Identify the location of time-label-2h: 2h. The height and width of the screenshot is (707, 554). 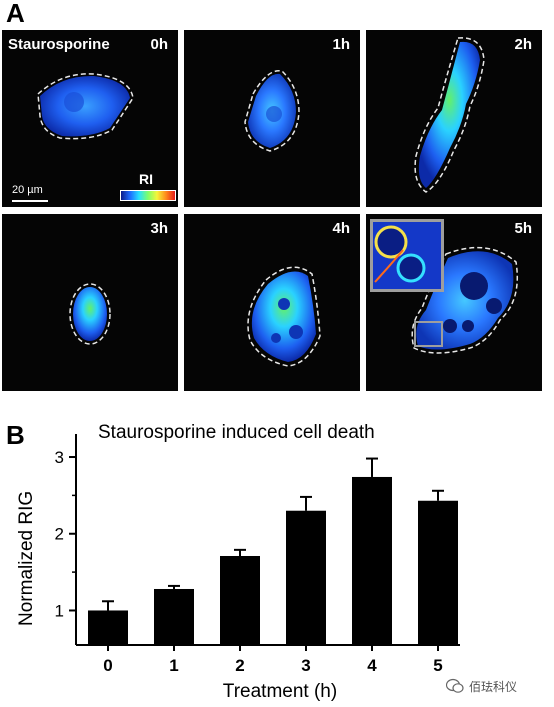
(523, 44).